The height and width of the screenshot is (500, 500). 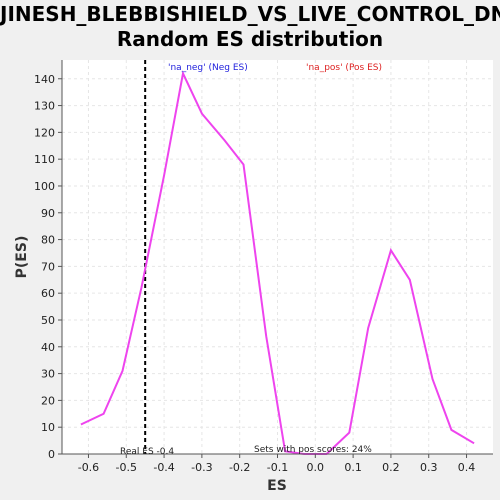 I want to click on y-tick-label: 80, so click(x=48, y=240).